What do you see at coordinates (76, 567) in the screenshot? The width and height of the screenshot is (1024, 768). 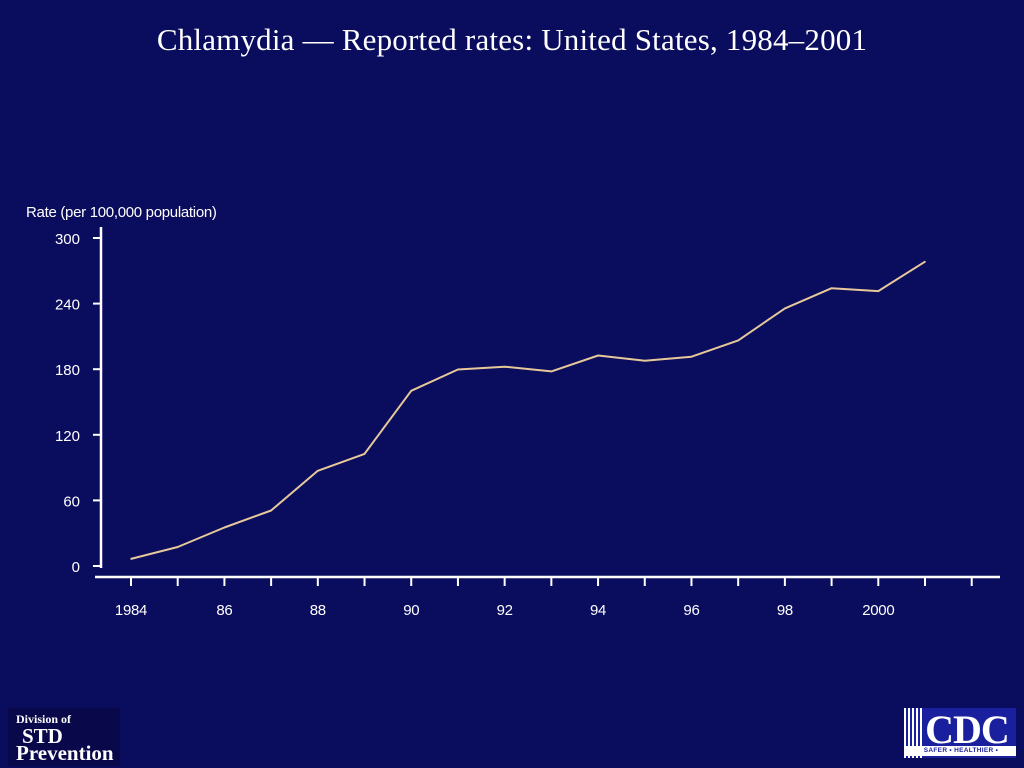 I see `y-tick-label: 0` at bounding box center [76, 567].